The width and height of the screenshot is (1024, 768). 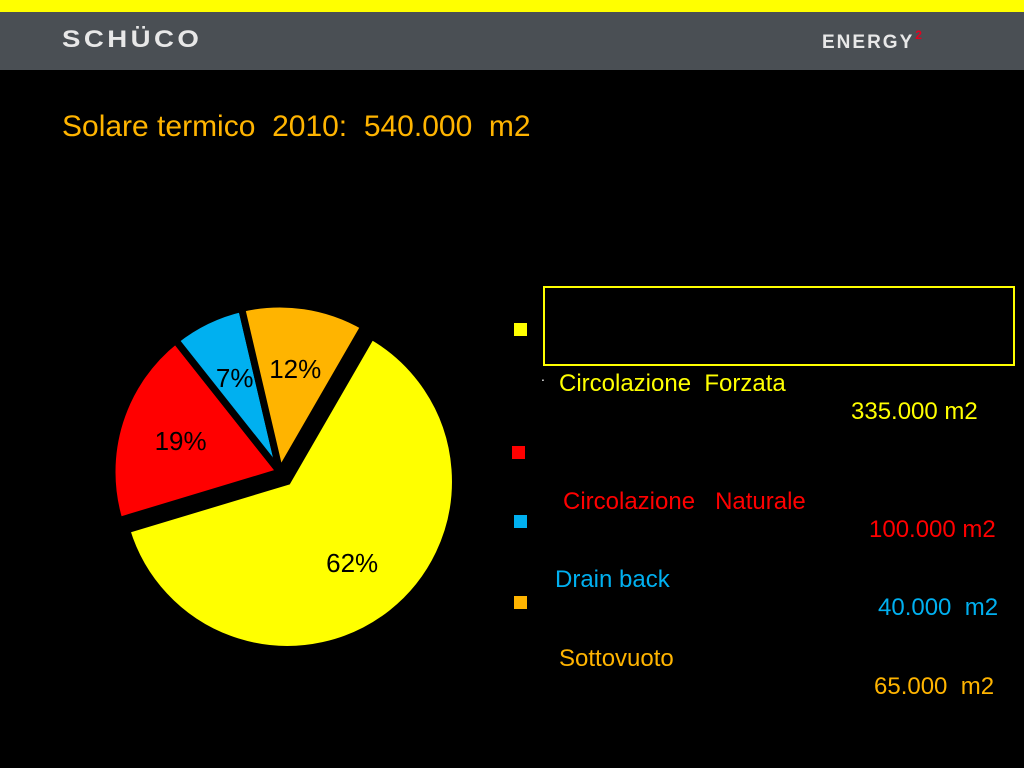 I want to click on legend-marker-forzata, so click(x=520, y=329).